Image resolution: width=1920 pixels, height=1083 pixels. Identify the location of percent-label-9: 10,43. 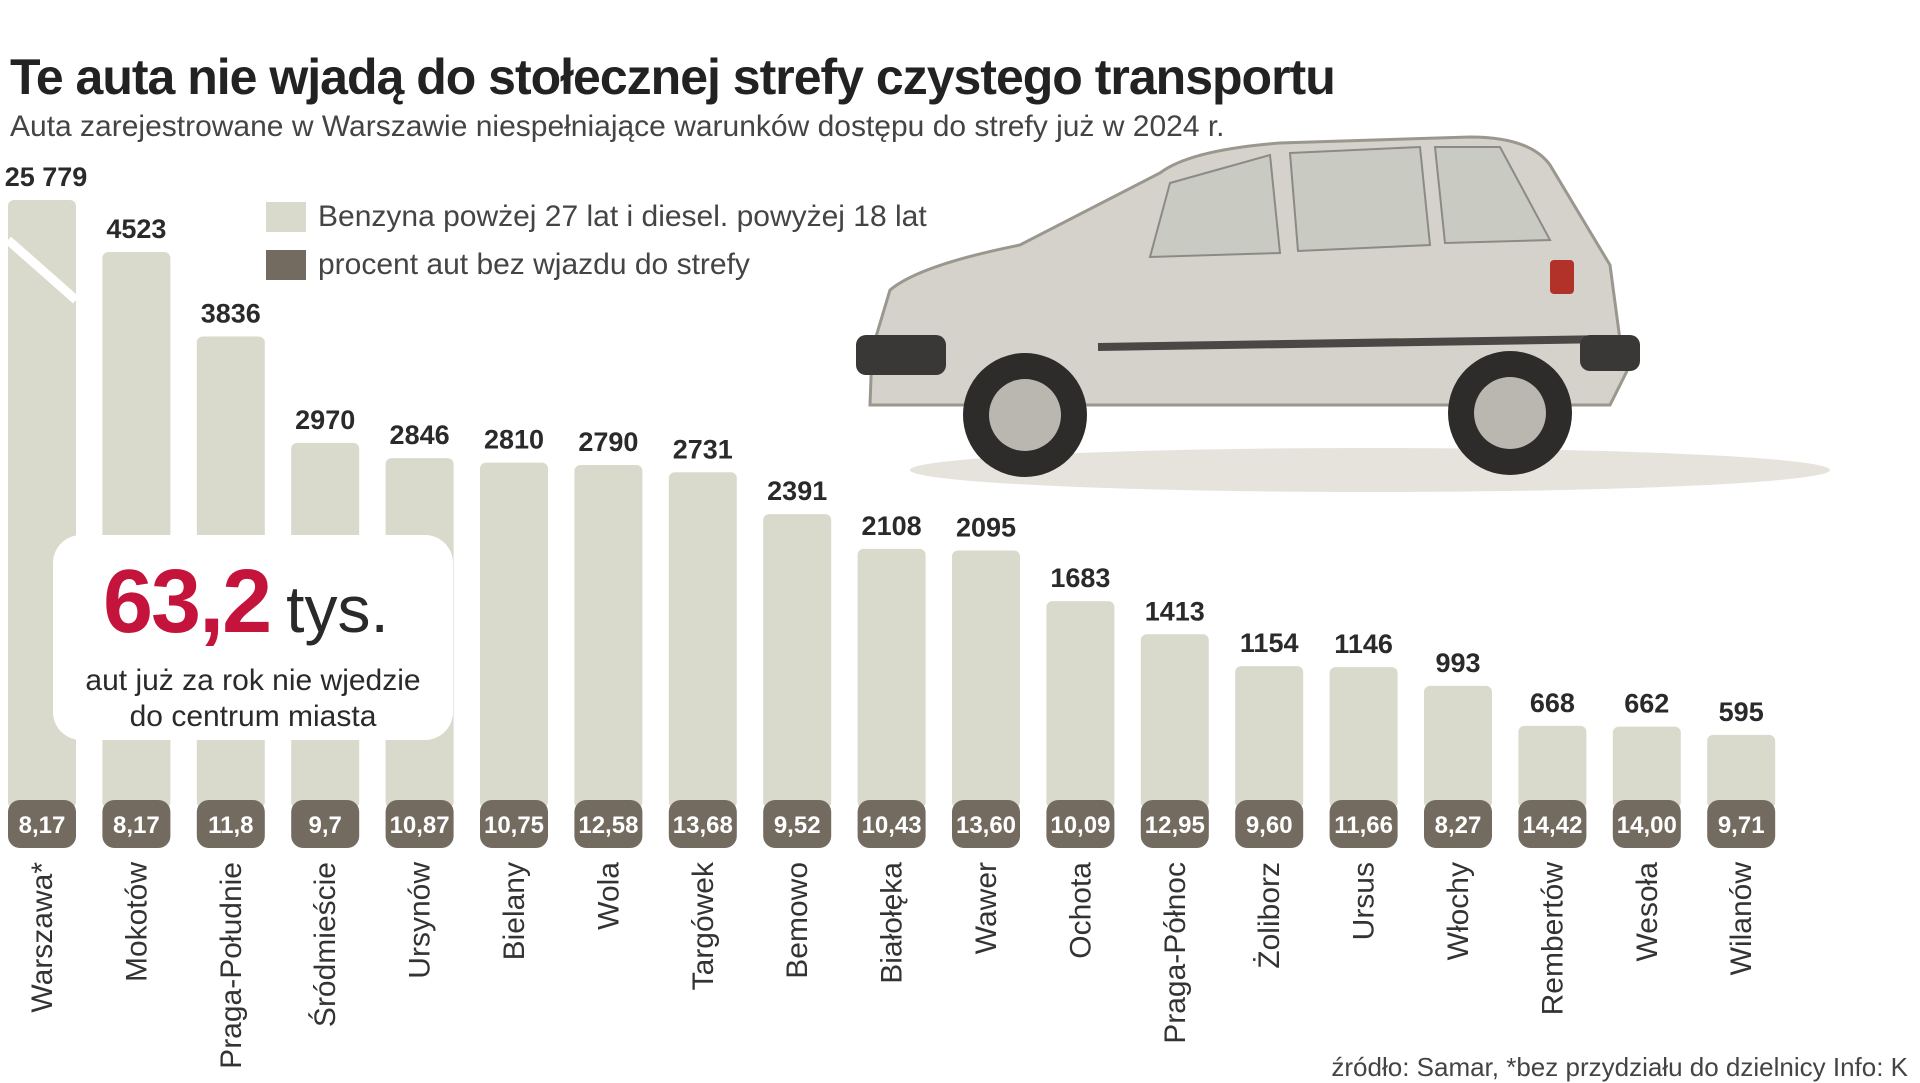
(892, 825).